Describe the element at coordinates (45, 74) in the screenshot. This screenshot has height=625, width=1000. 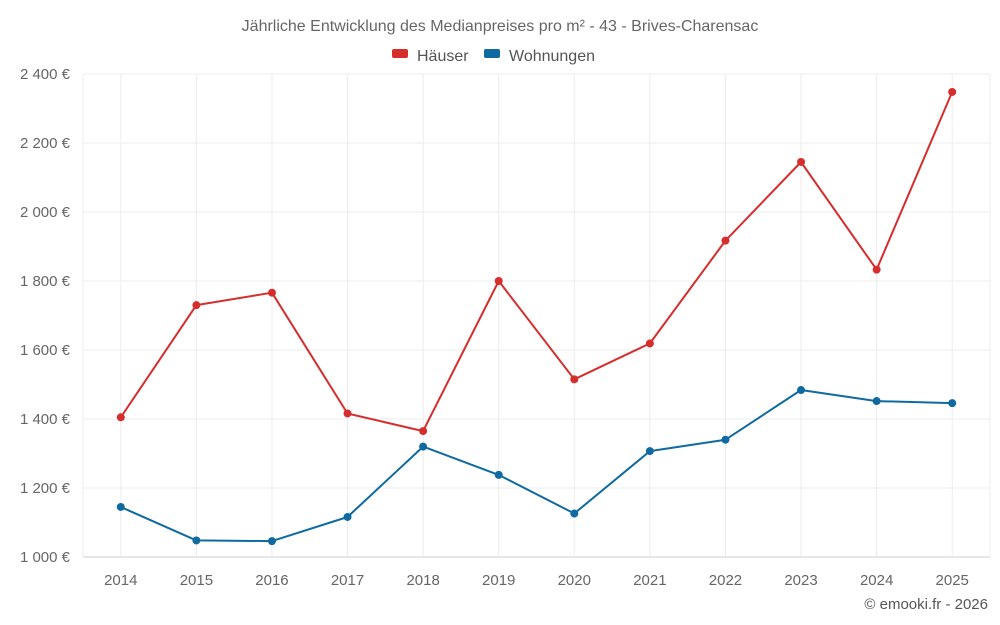
I see `y-tick-label-2400: 2 400 €` at that location.